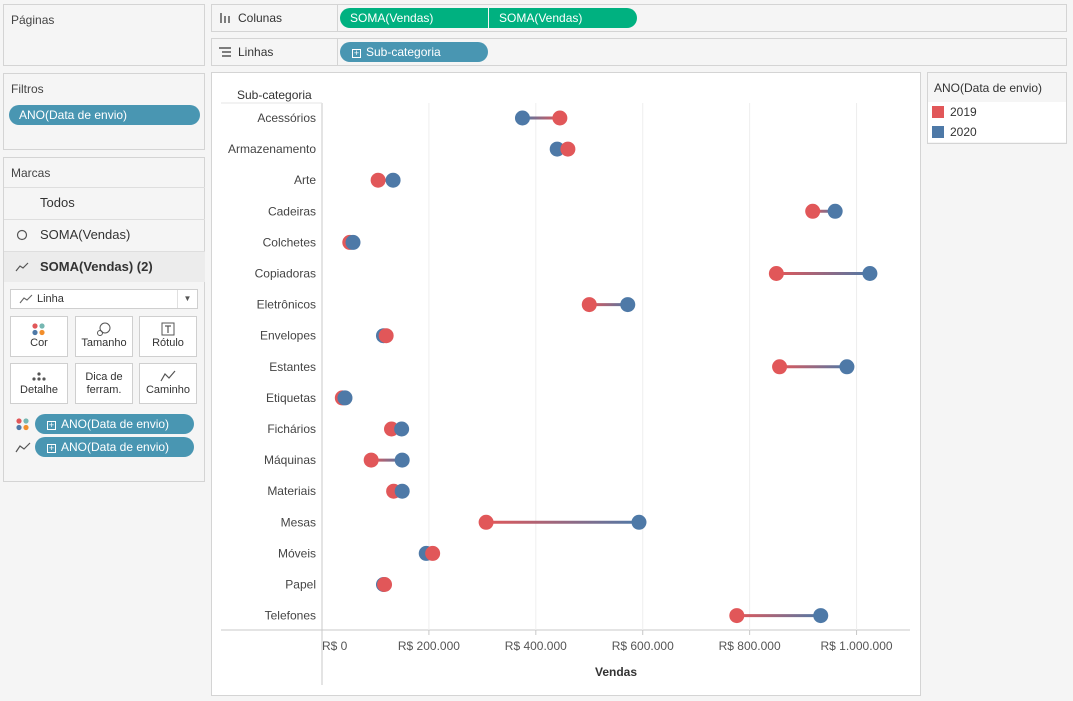  I want to click on dot-2020-copiadoras, so click(870, 273).